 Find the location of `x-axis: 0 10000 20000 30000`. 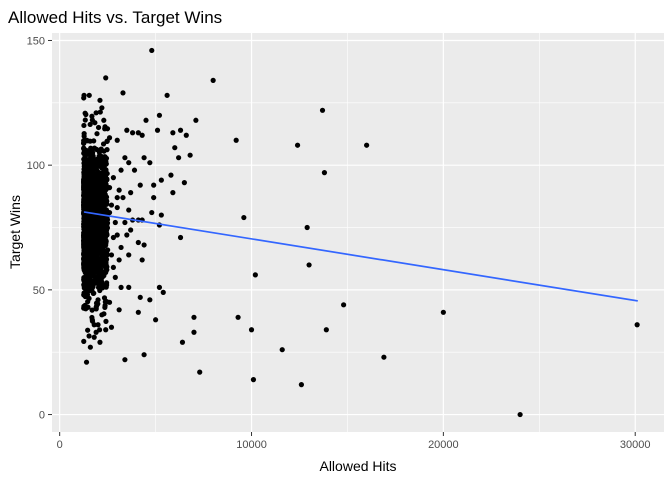

x-axis: 0 10000 20000 30000 is located at coordinates (354, 441).